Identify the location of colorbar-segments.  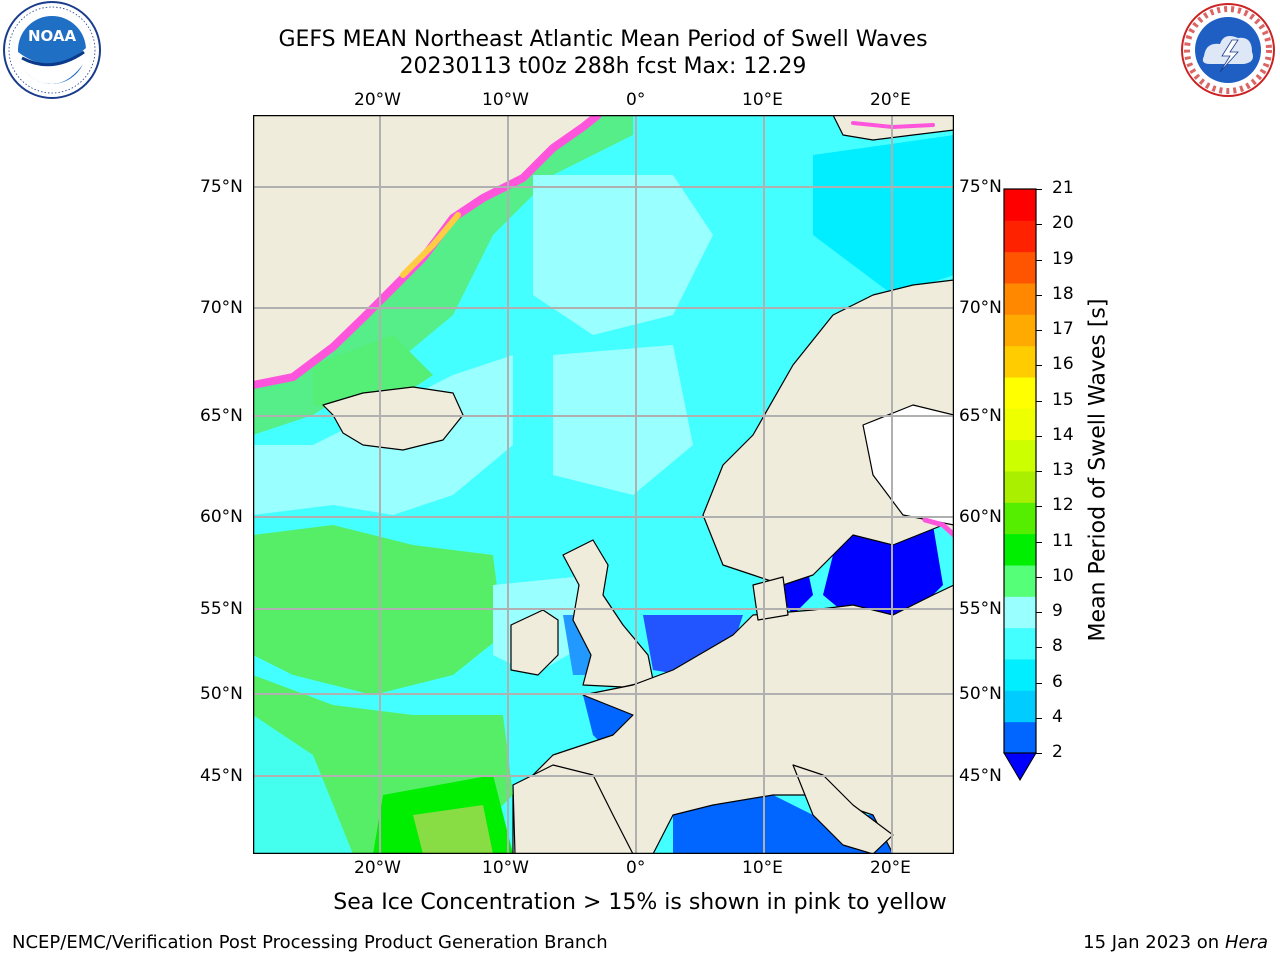
(1020, 471).